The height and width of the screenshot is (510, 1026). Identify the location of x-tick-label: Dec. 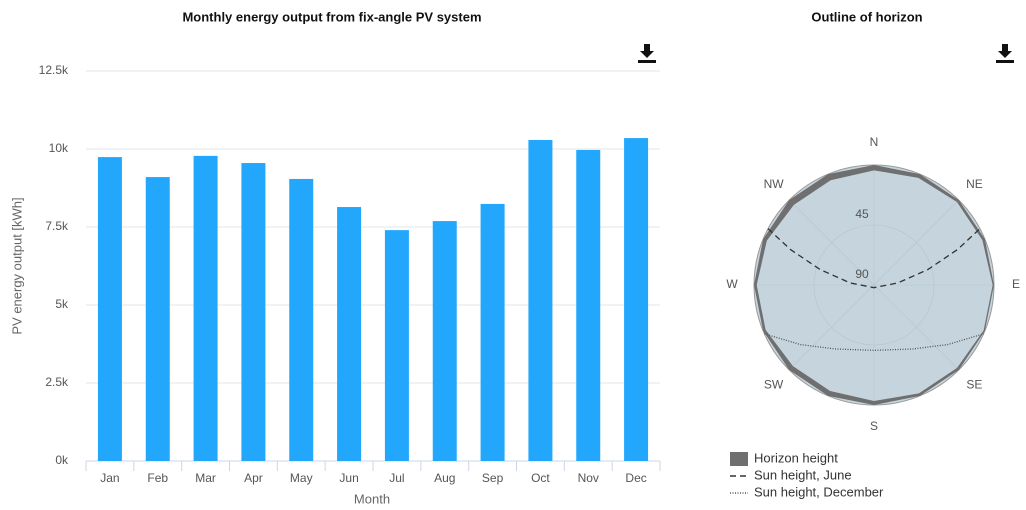
(635, 478).